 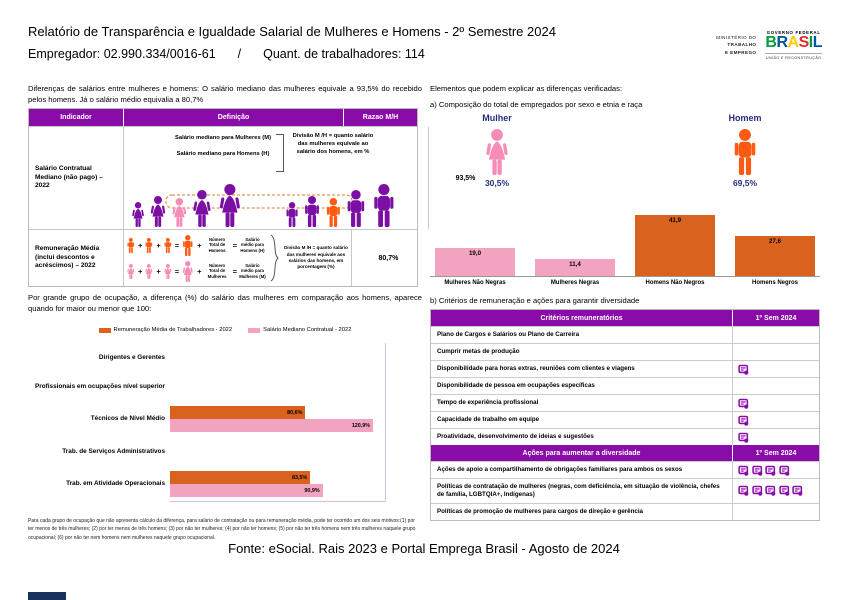 What do you see at coordinates (380, 117) in the screenshot?
I see `col-razao-mh: Razao M/H` at bounding box center [380, 117].